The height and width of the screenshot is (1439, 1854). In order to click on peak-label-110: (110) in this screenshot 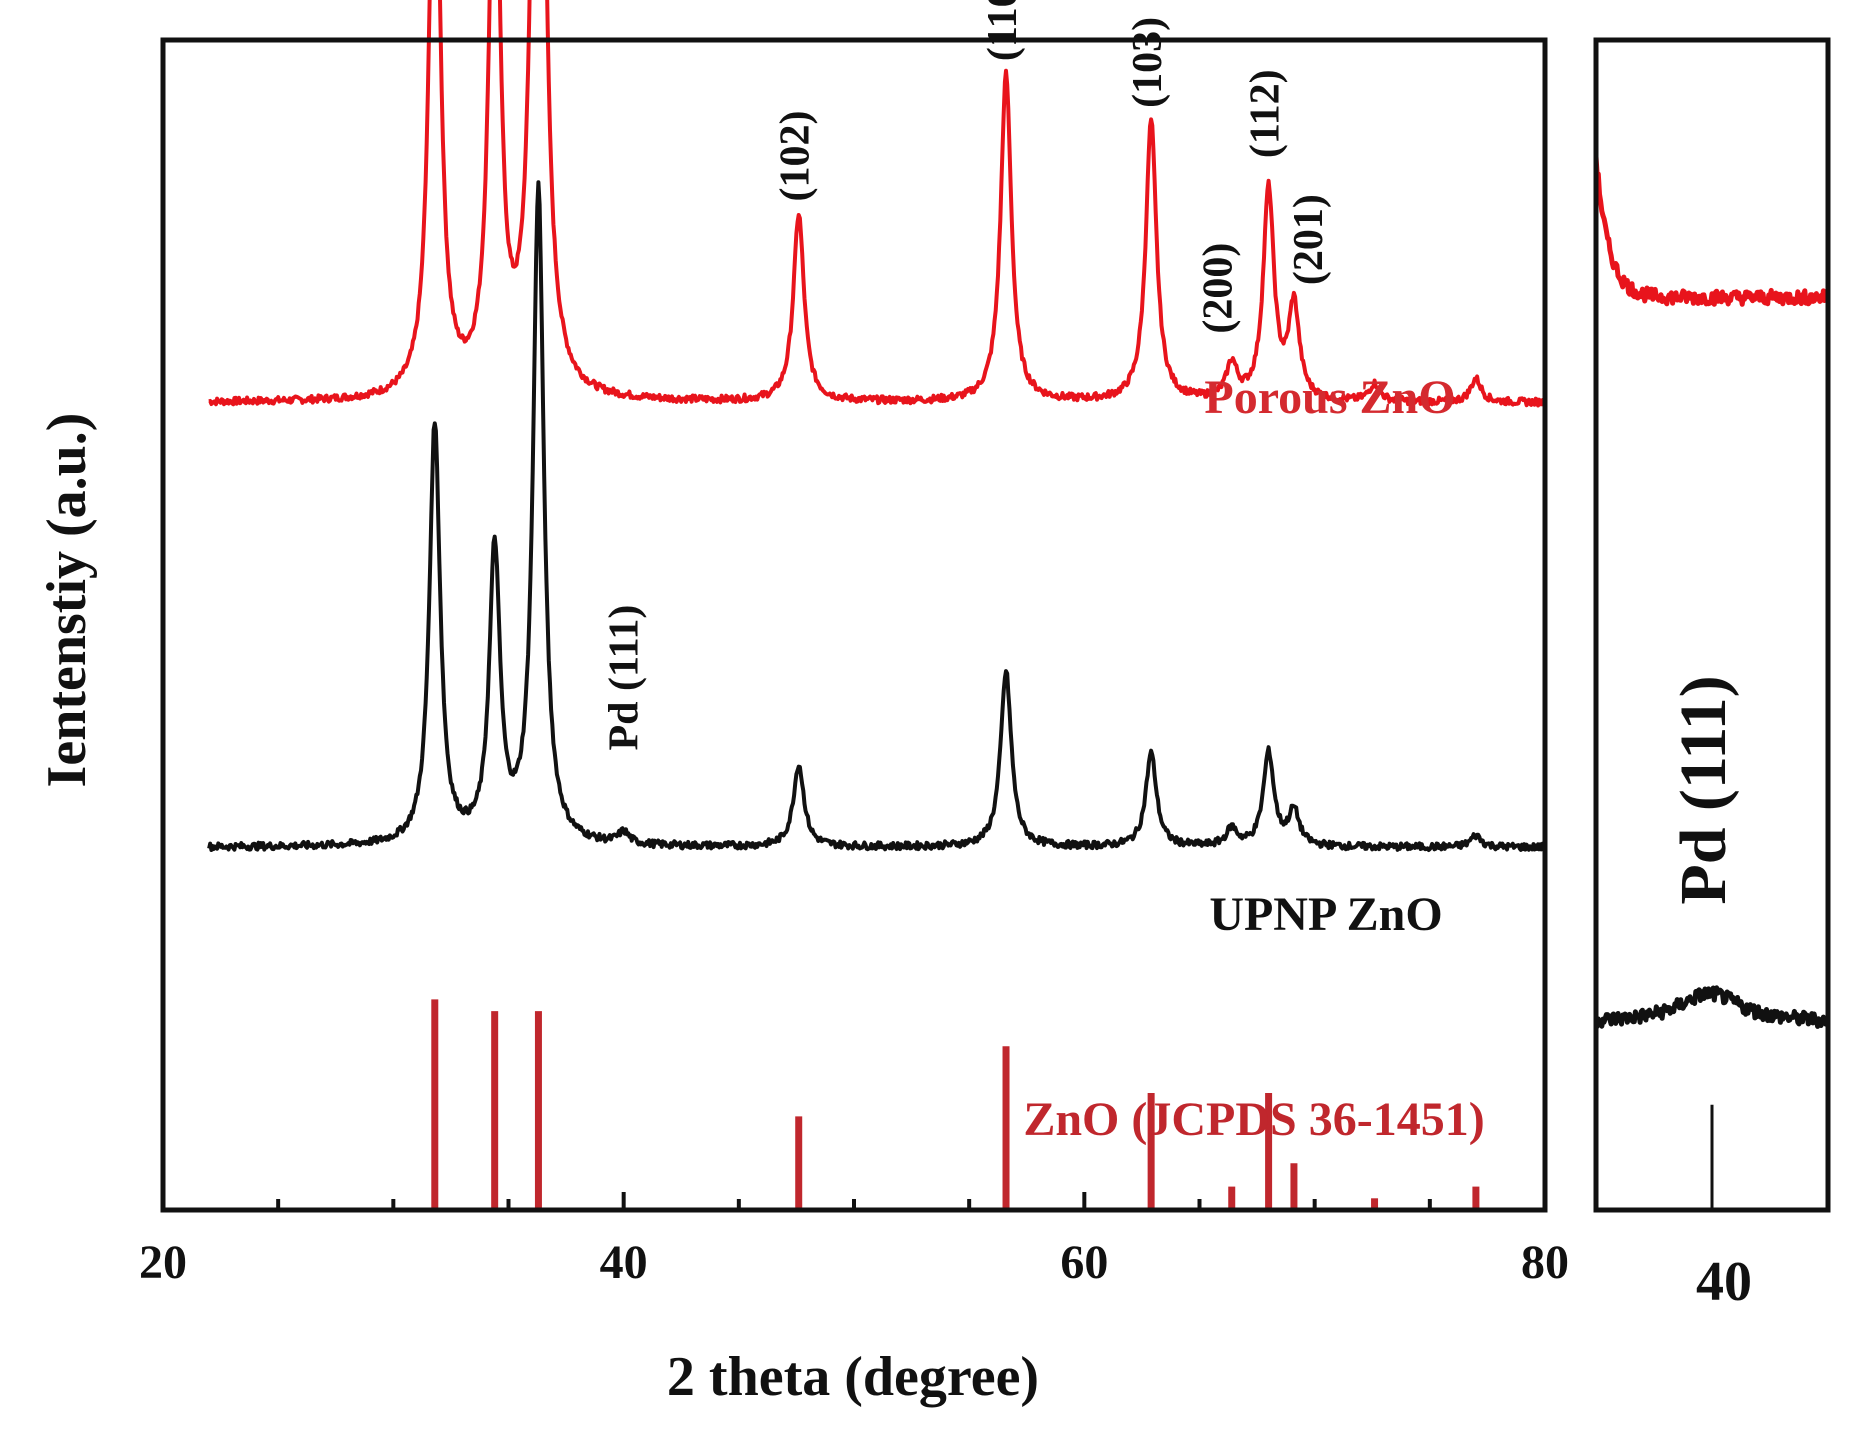, I will do `click(1003, 30)`.